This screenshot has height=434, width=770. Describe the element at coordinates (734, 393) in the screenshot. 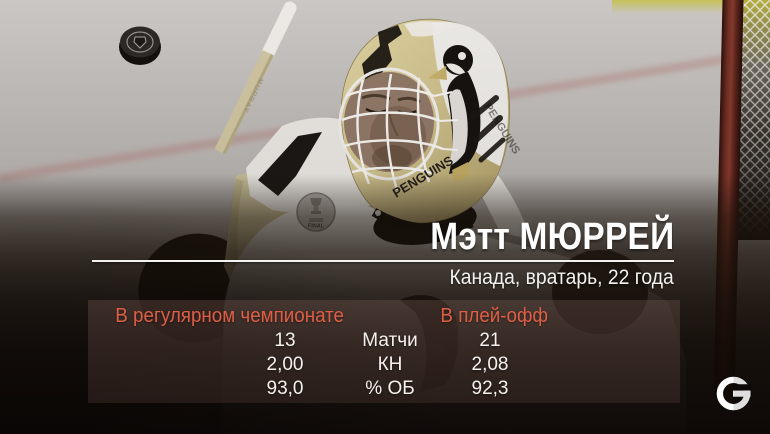

I see `championat-g-logo-icon` at that location.